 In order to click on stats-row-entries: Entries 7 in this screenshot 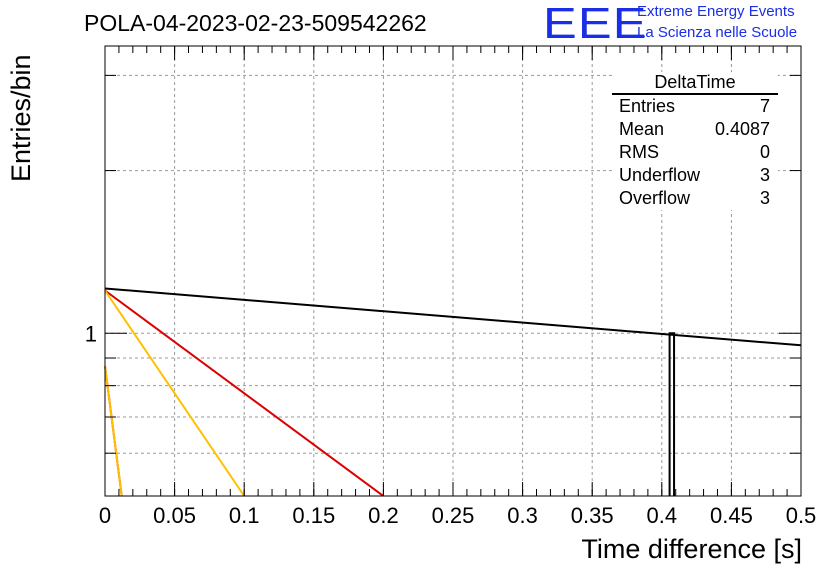, I will do `click(695, 106)`.